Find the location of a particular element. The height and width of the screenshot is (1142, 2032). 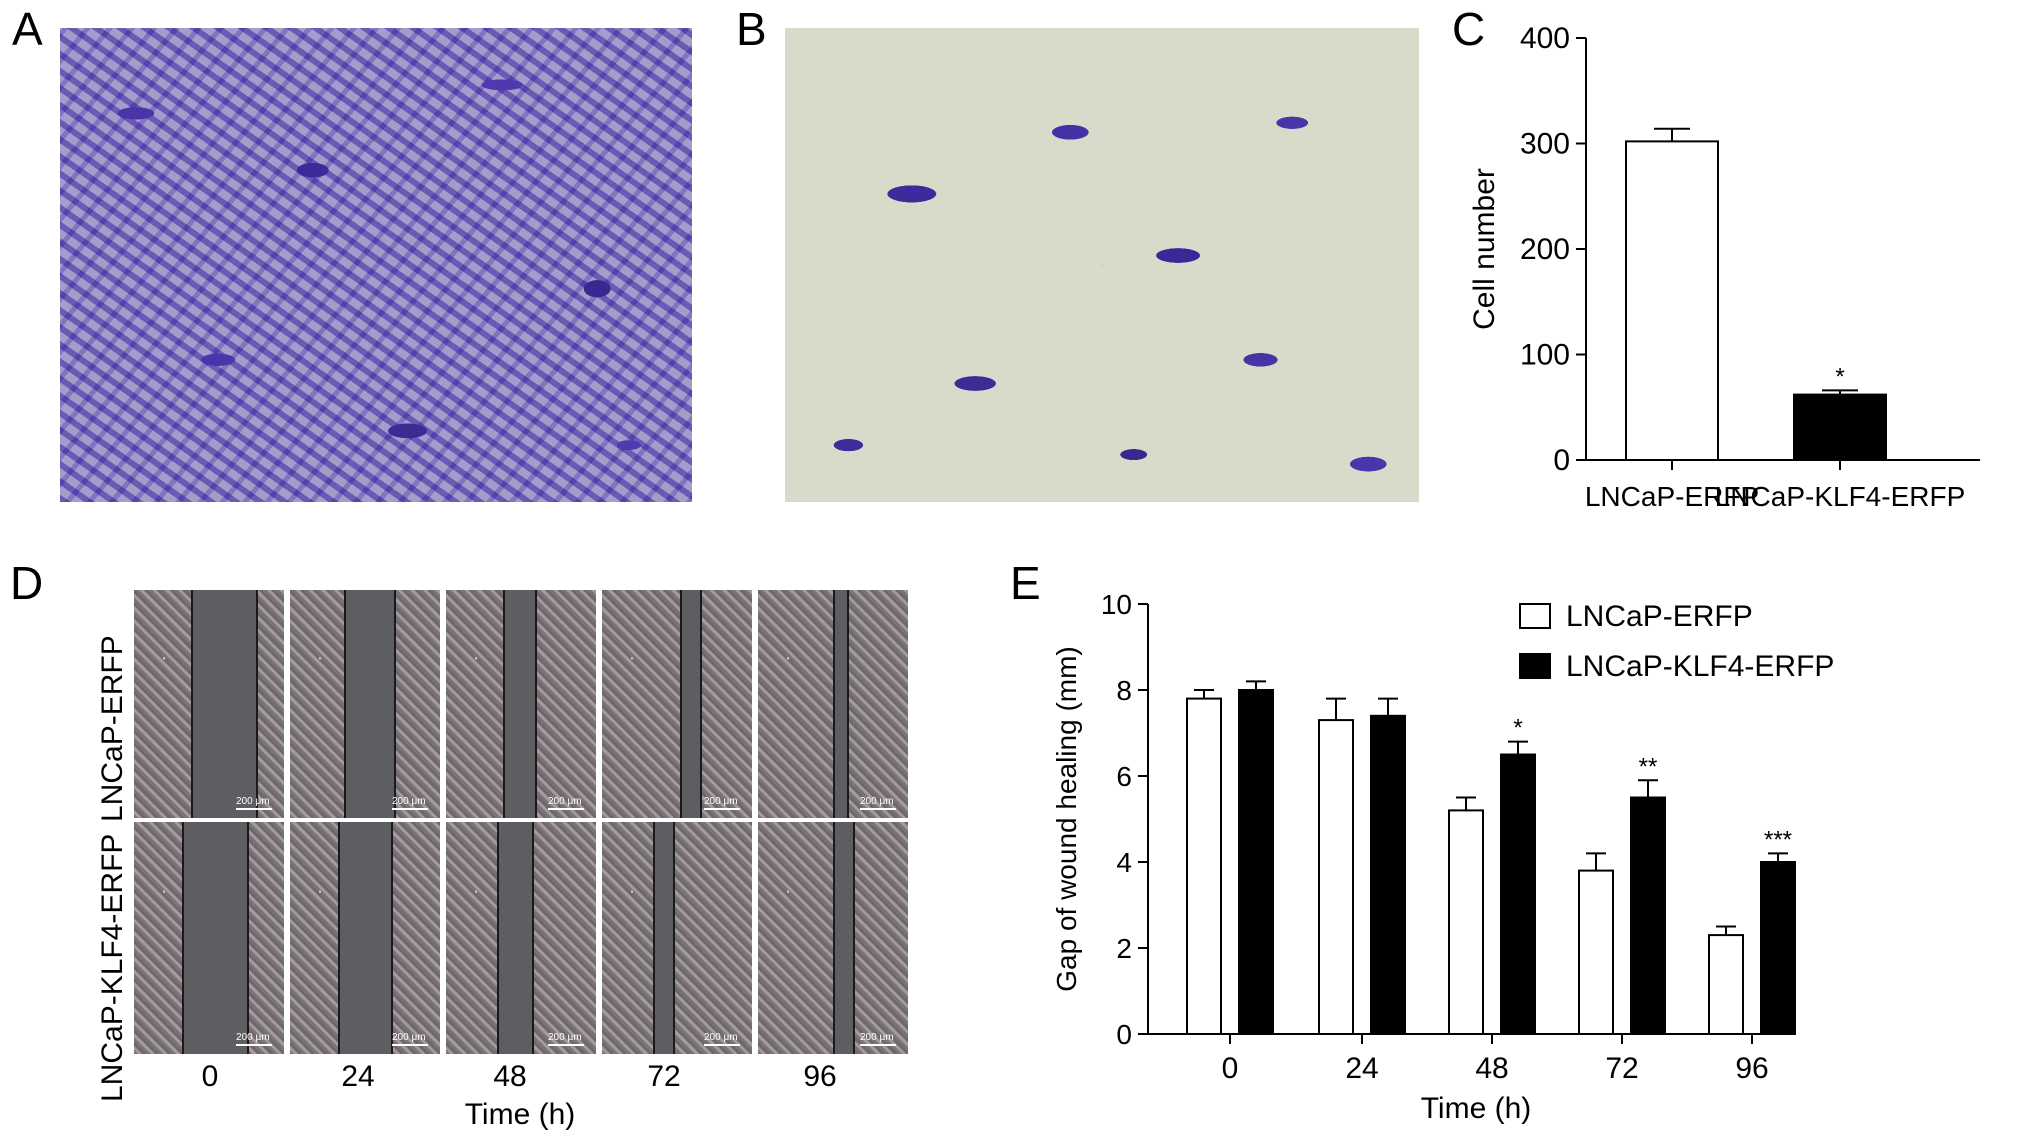

significance-marker: *** is located at coordinates (1778, 839).